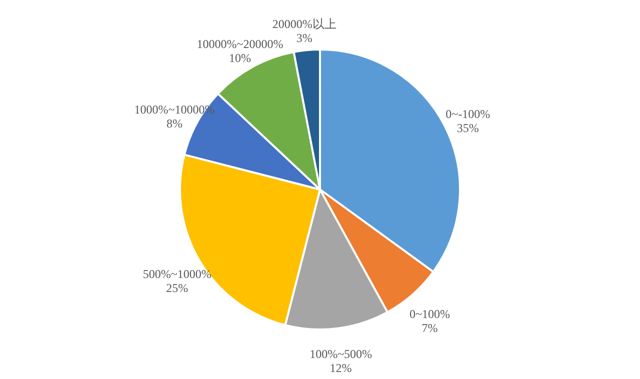  What do you see at coordinates (240, 58) in the screenshot?
I see `data-label: 10%` at bounding box center [240, 58].